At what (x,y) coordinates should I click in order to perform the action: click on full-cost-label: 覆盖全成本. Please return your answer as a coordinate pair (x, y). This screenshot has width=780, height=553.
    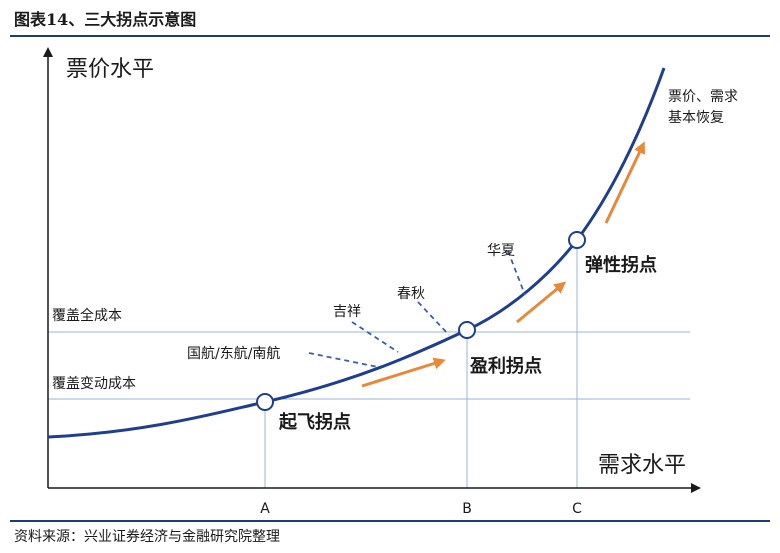
    Looking at the image, I should click on (87, 315).